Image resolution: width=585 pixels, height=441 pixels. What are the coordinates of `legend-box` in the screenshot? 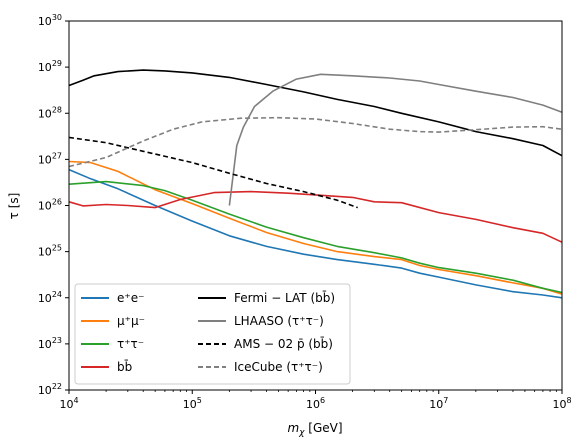 It's located at (212, 334).